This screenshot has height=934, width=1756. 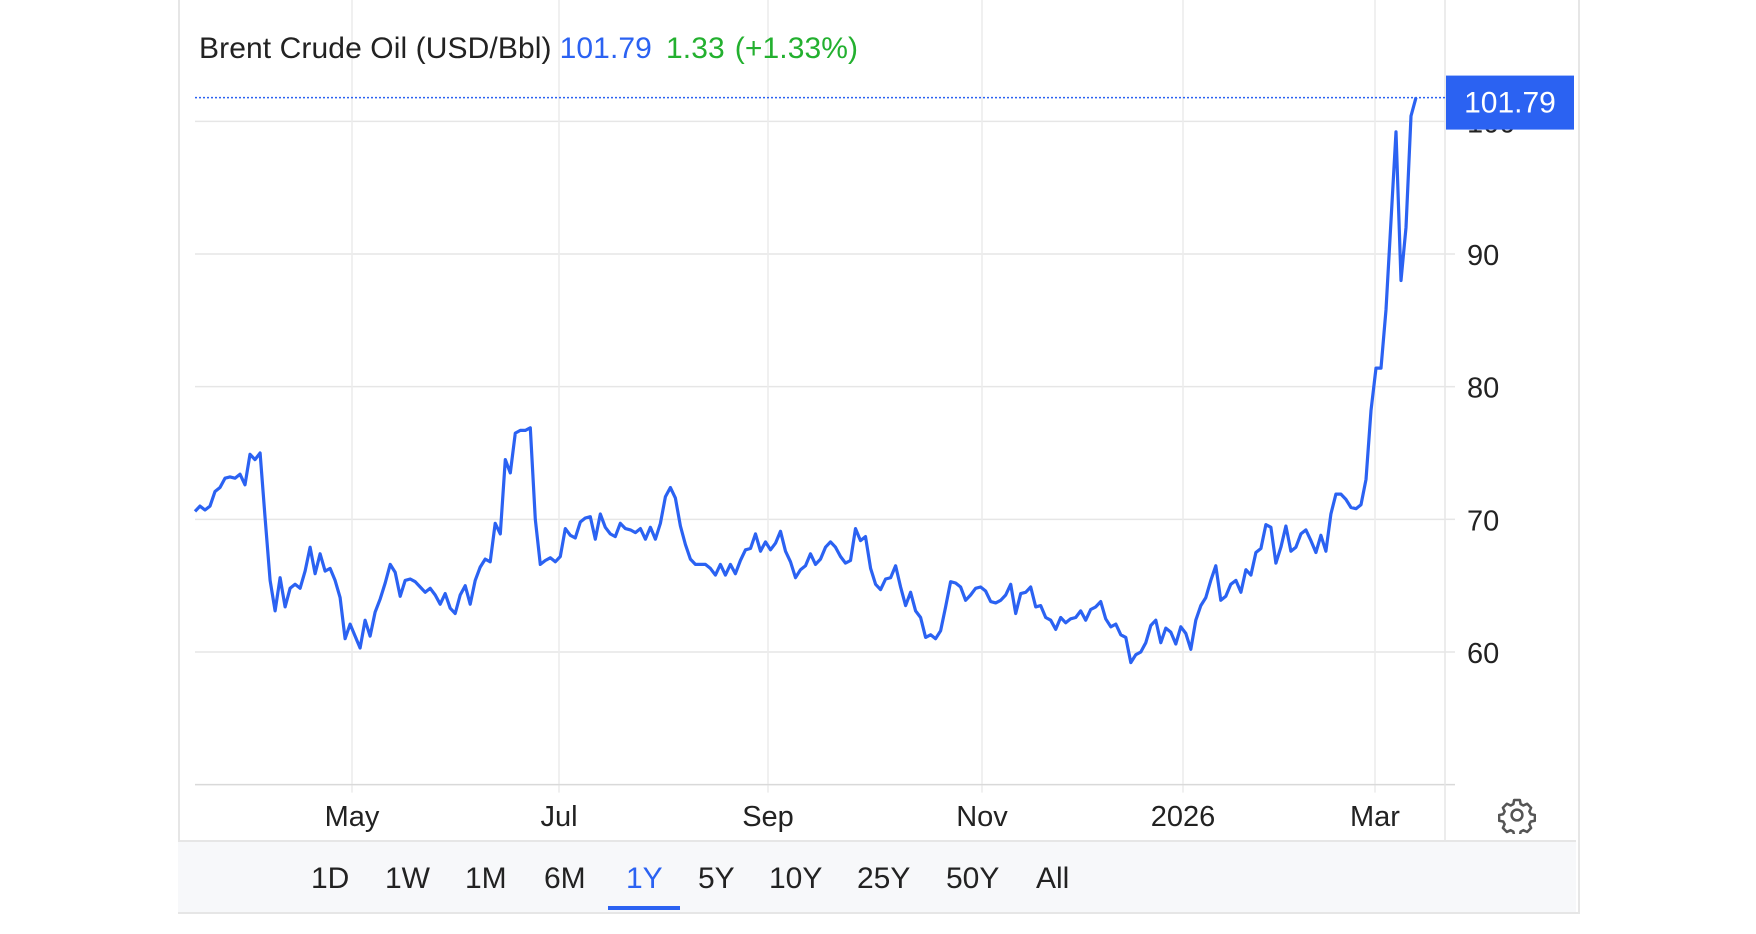 What do you see at coordinates (486, 878) in the screenshot?
I see `range-1m-button: 1M` at bounding box center [486, 878].